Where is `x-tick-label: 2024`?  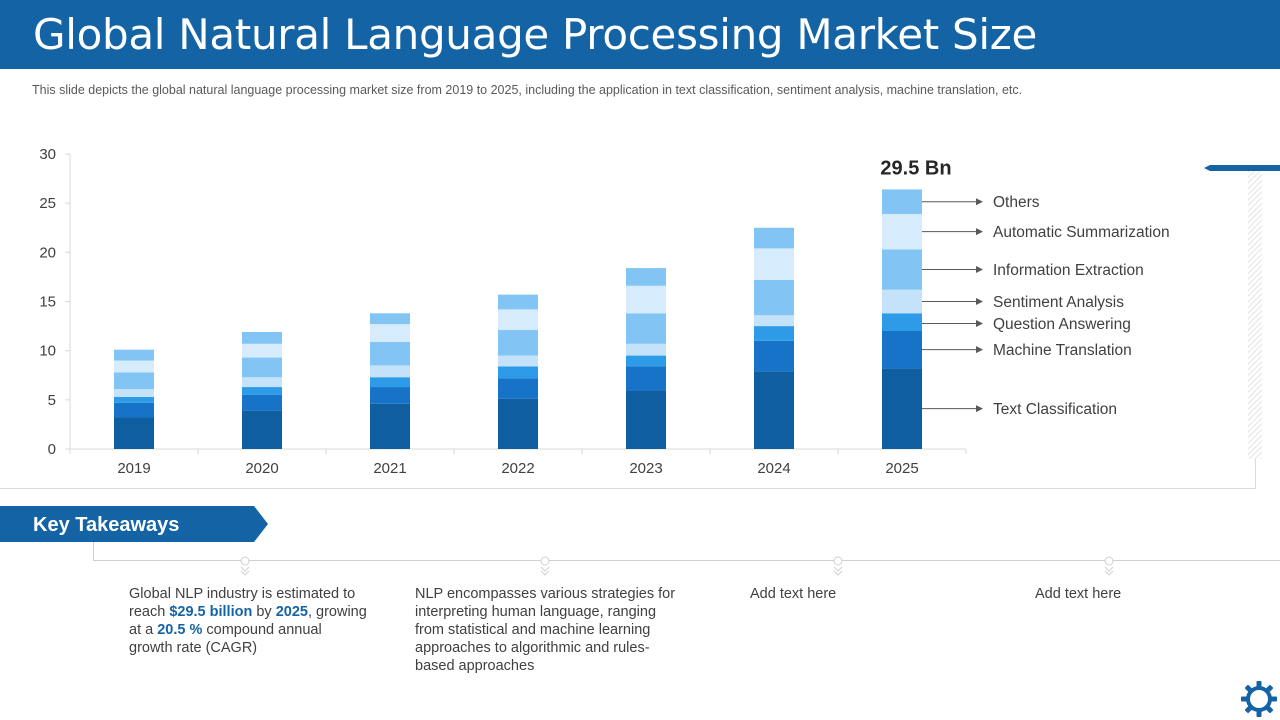
x-tick-label: 2024 is located at coordinates (773, 468).